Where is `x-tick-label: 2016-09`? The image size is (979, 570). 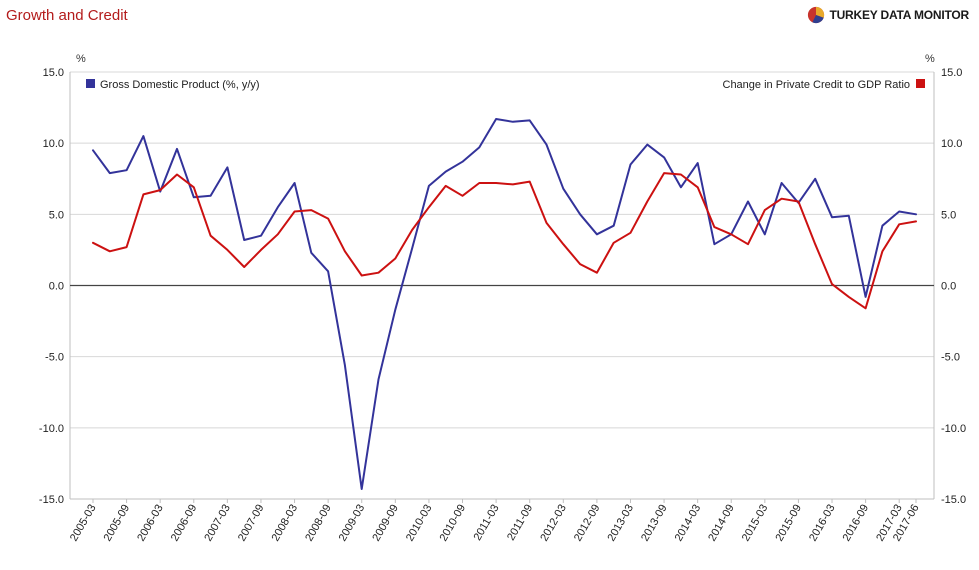 x-tick-label: 2016-09 is located at coordinates (856, 523).